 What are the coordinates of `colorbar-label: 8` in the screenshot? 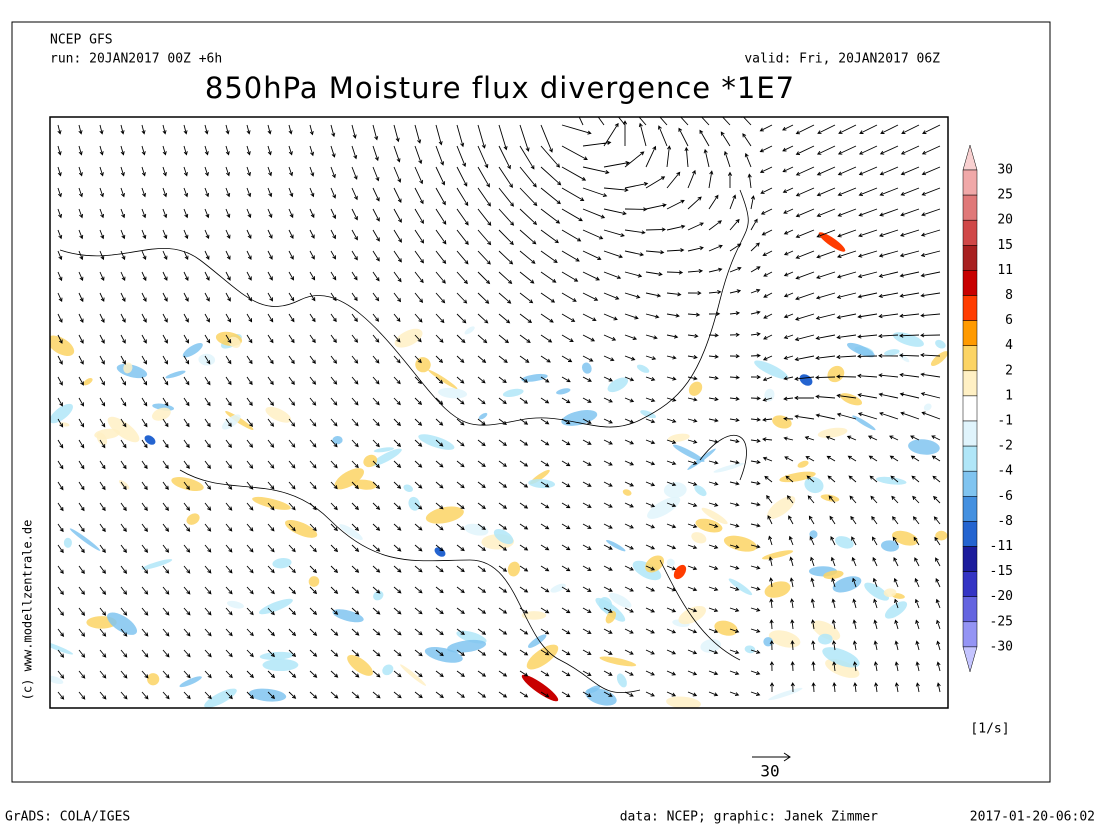 It's located at (1009, 295).